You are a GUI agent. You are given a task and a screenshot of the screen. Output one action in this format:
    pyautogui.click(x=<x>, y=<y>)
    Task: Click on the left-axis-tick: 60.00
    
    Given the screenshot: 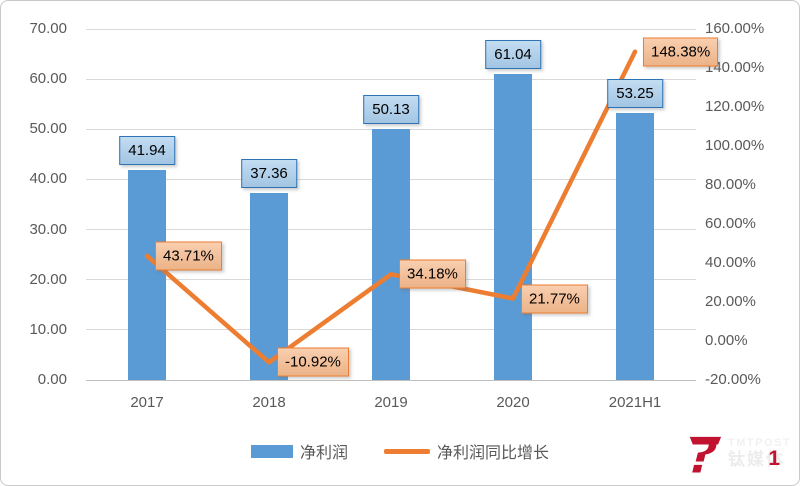 What is the action you would take?
    pyautogui.click(x=48, y=79)
    